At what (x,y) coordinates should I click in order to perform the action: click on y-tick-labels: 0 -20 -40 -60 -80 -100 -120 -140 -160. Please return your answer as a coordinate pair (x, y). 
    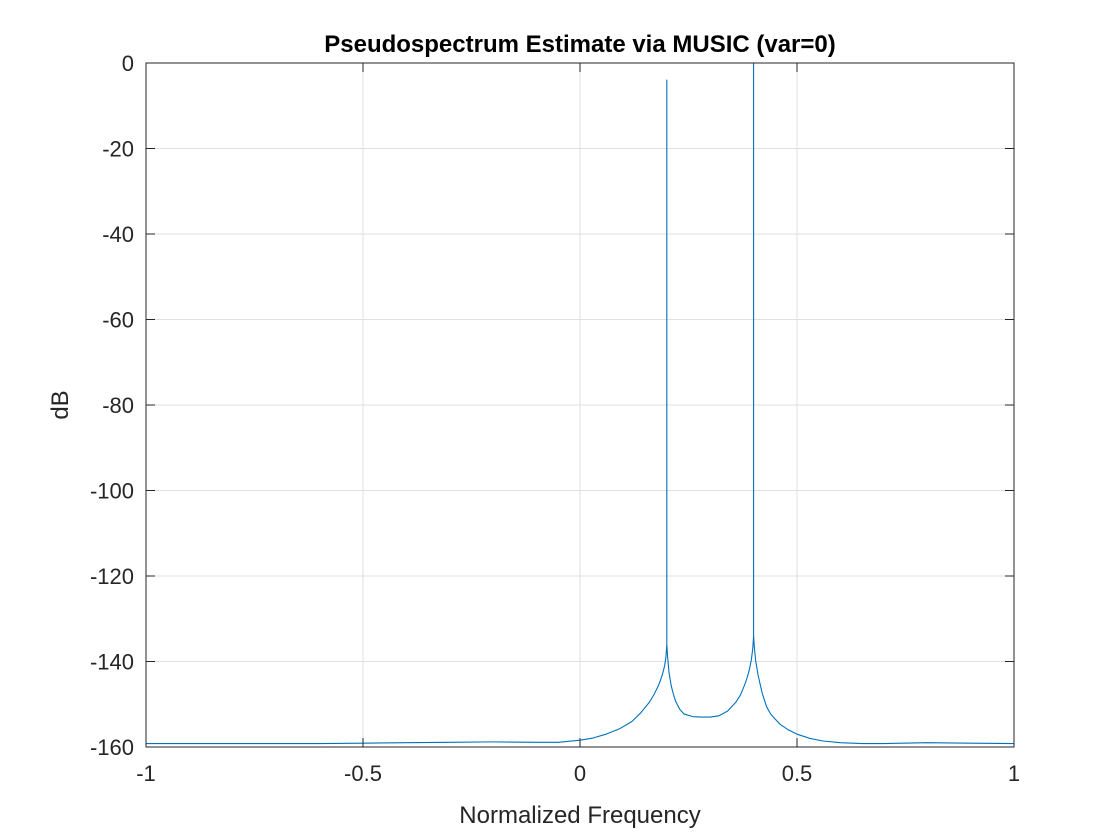
    Looking at the image, I should click on (112, 405).